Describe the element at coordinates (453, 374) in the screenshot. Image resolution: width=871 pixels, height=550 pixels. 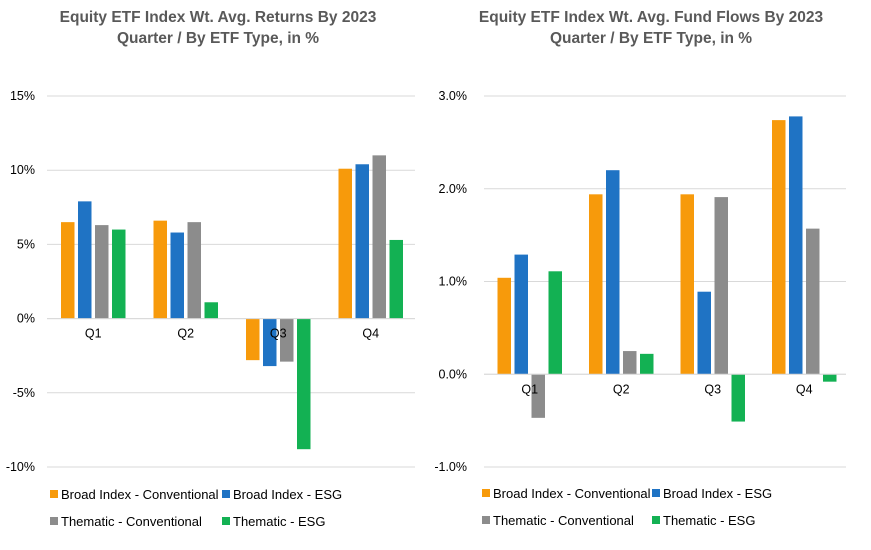
I see `y-tick-label: 0.0%` at that location.